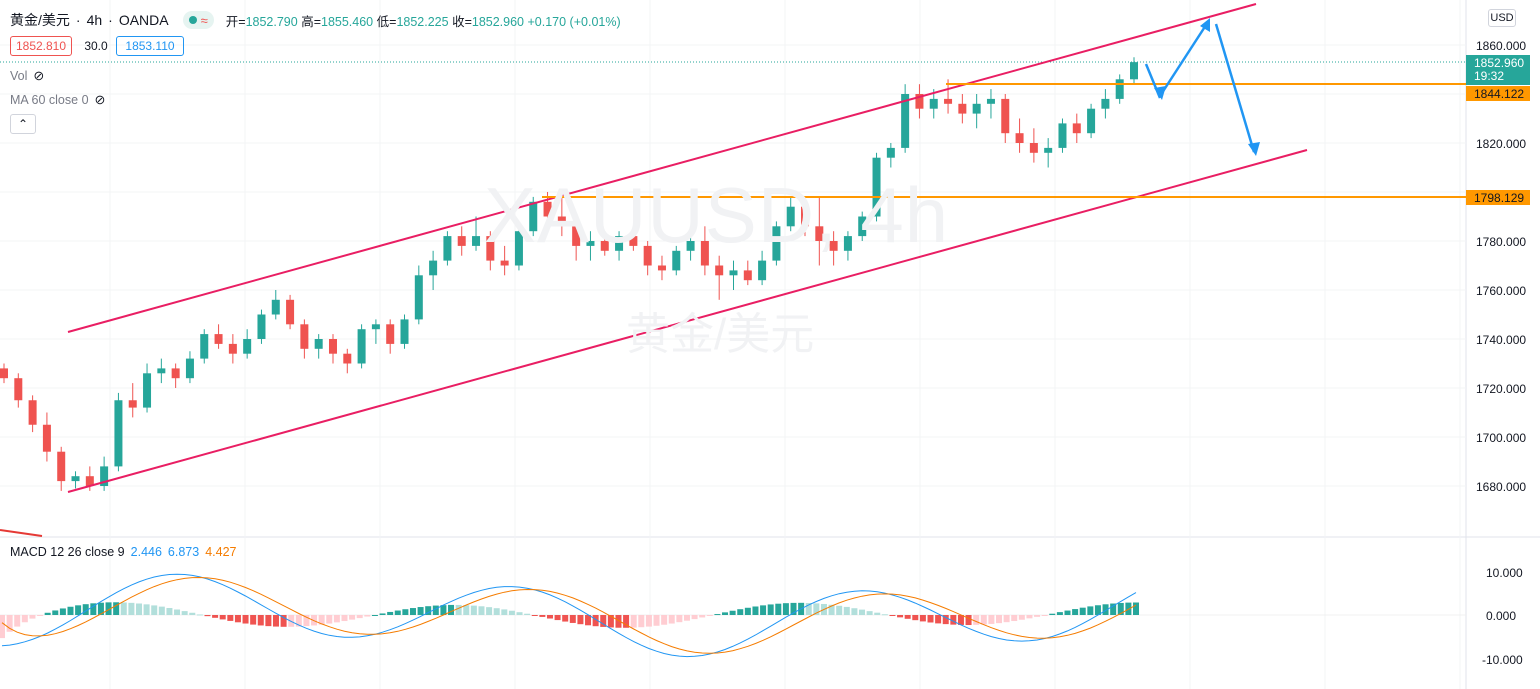 The image size is (1540, 689). What do you see at coordinates (1498, 93) in the screenshot?
I see `level-tag-upper: 1844.122` at bounding box center [1498, 93].